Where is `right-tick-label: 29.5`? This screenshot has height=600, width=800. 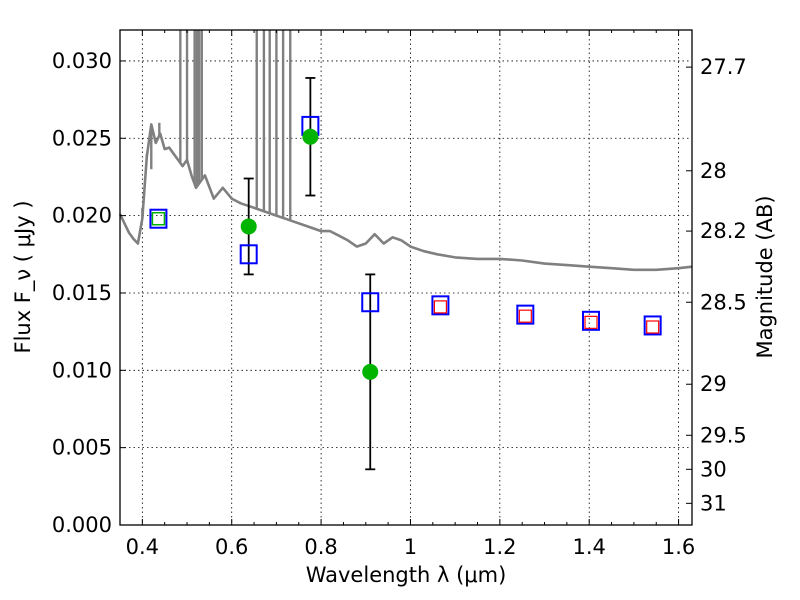 right-tick-label: 29.5 is located at coordinates (723, 435).